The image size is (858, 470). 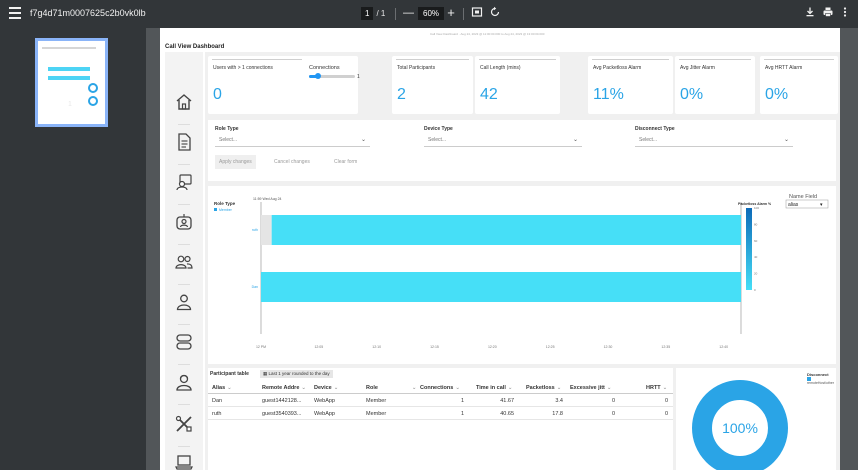 What do you see at coordinates (184, 222) in the screenshot?
I see `robot-user-icon` at bounding box center [184, 222].